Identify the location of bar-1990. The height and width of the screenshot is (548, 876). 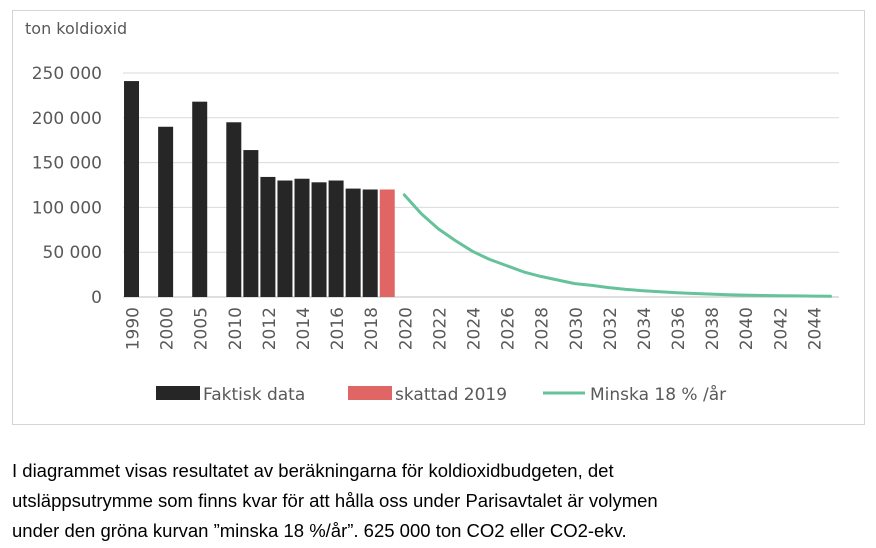
(132, 189).